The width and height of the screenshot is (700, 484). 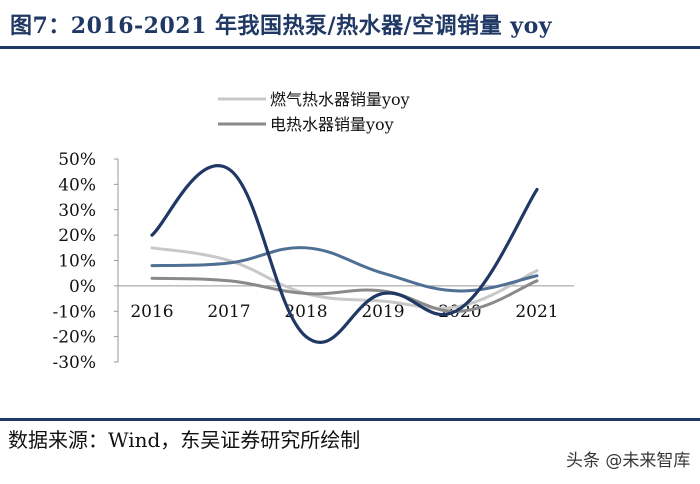 I want to click on title-divider, so click(x=350, y=47).